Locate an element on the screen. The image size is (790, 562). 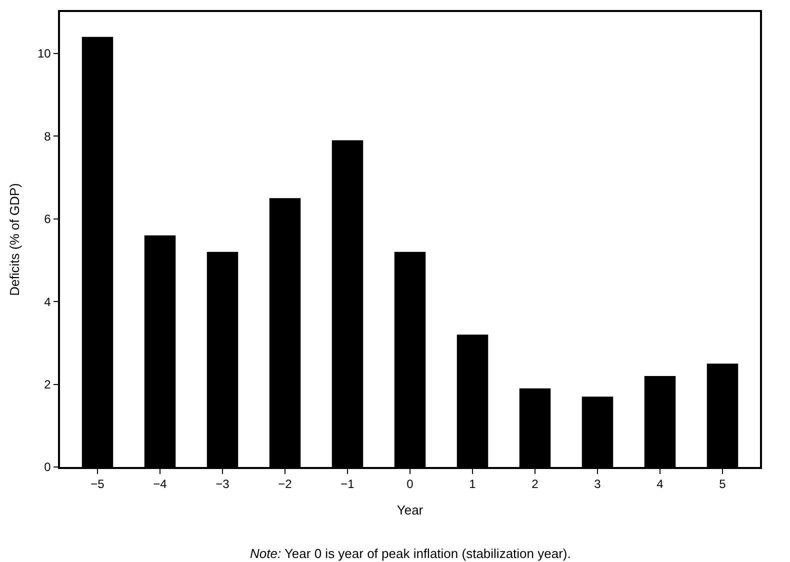
x-tick-label: 1 is located at coordinates (472, 484).